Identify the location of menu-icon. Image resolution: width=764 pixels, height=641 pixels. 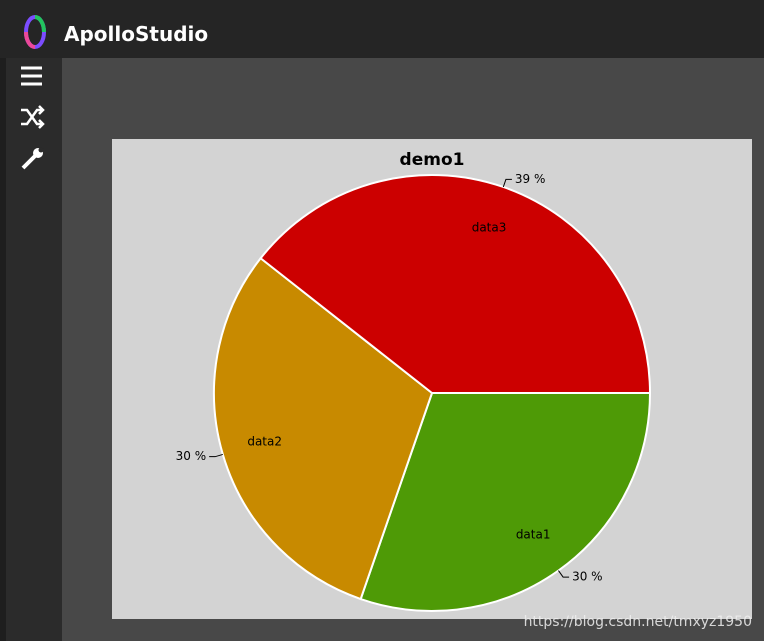
(31, 76).